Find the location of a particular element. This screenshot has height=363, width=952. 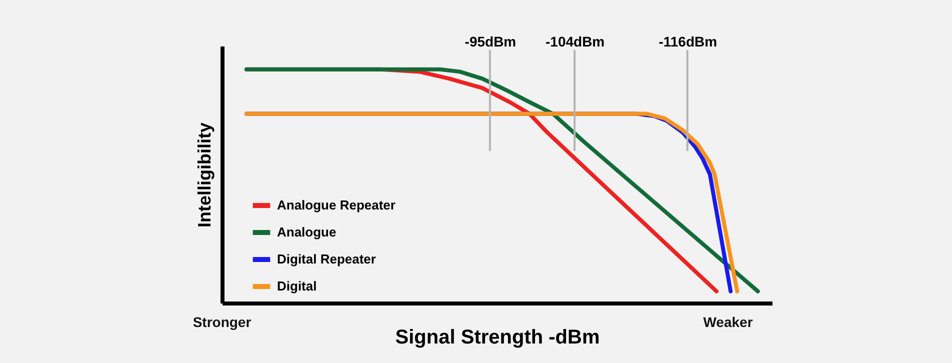

x-axis-title: Signal Strength -dBm is located at coordinates (497, 337).